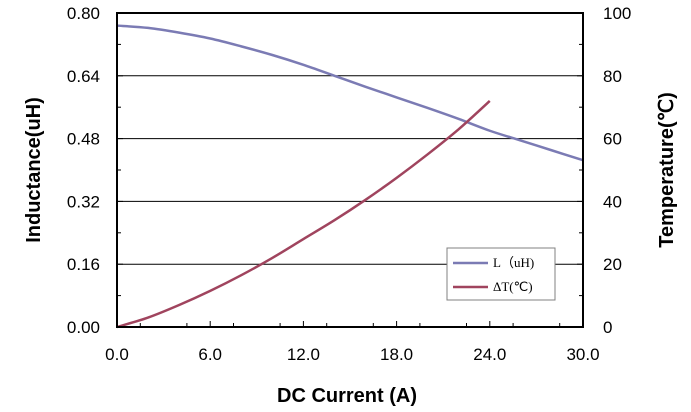 This screenshot has height=412, width=691. Describe the element at coordinates (612, 139) in the screenshot. I see `right-y-tick-label: 60` at that location.